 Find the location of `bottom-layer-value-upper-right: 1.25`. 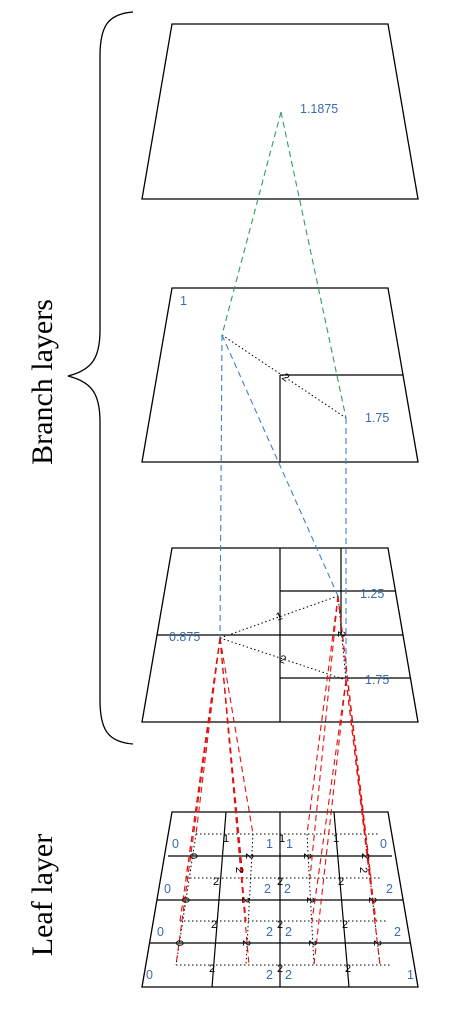

bottom-layer-value-upper-right: 1.25 is located at coordinates (372, 594).